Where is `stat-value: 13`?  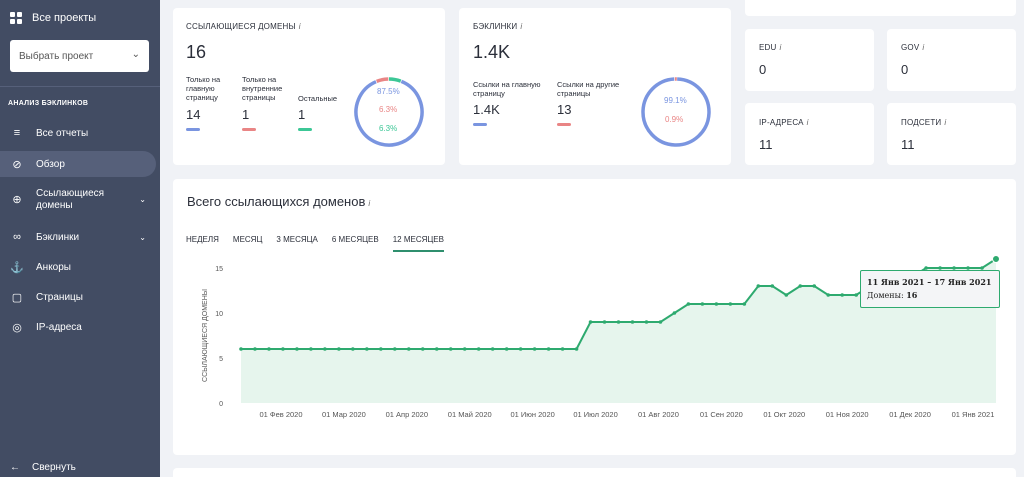
stat-value: 13 is located at coordinates (564, 109).